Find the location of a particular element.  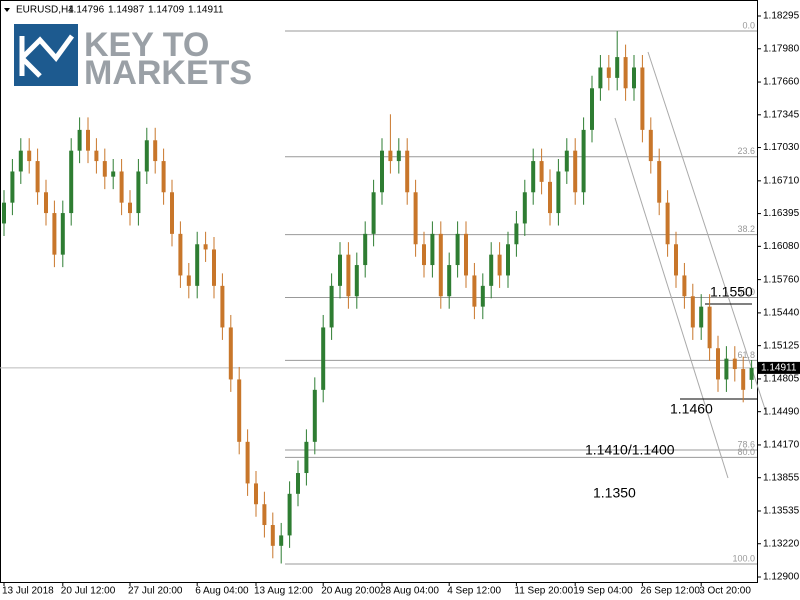

ohlc-low: 1.14709 is located at coordinates (166, 10).